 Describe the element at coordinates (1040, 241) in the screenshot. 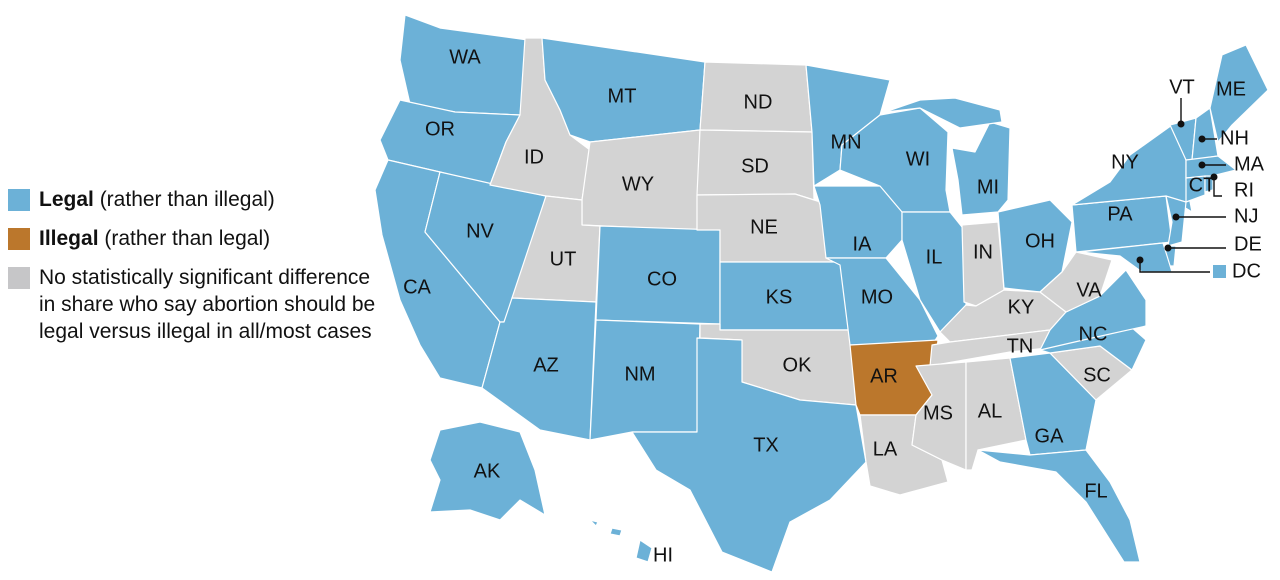

I see `state-label-oh: OH` at that location.